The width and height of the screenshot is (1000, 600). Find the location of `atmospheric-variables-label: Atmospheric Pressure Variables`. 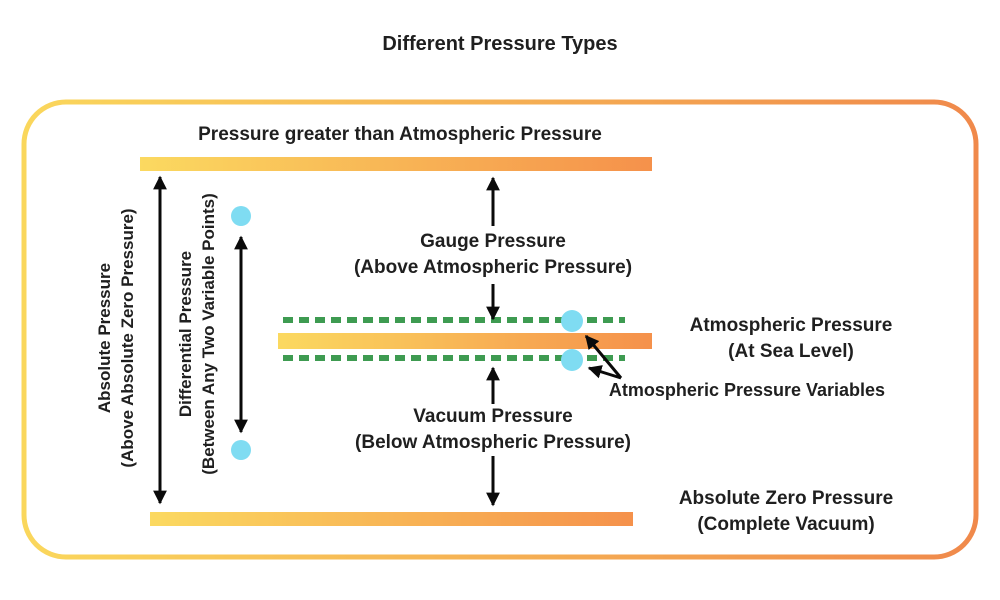

atmospheric-variables-label: Atmospheric Pressure Variables is located at coordinates (747, 390).